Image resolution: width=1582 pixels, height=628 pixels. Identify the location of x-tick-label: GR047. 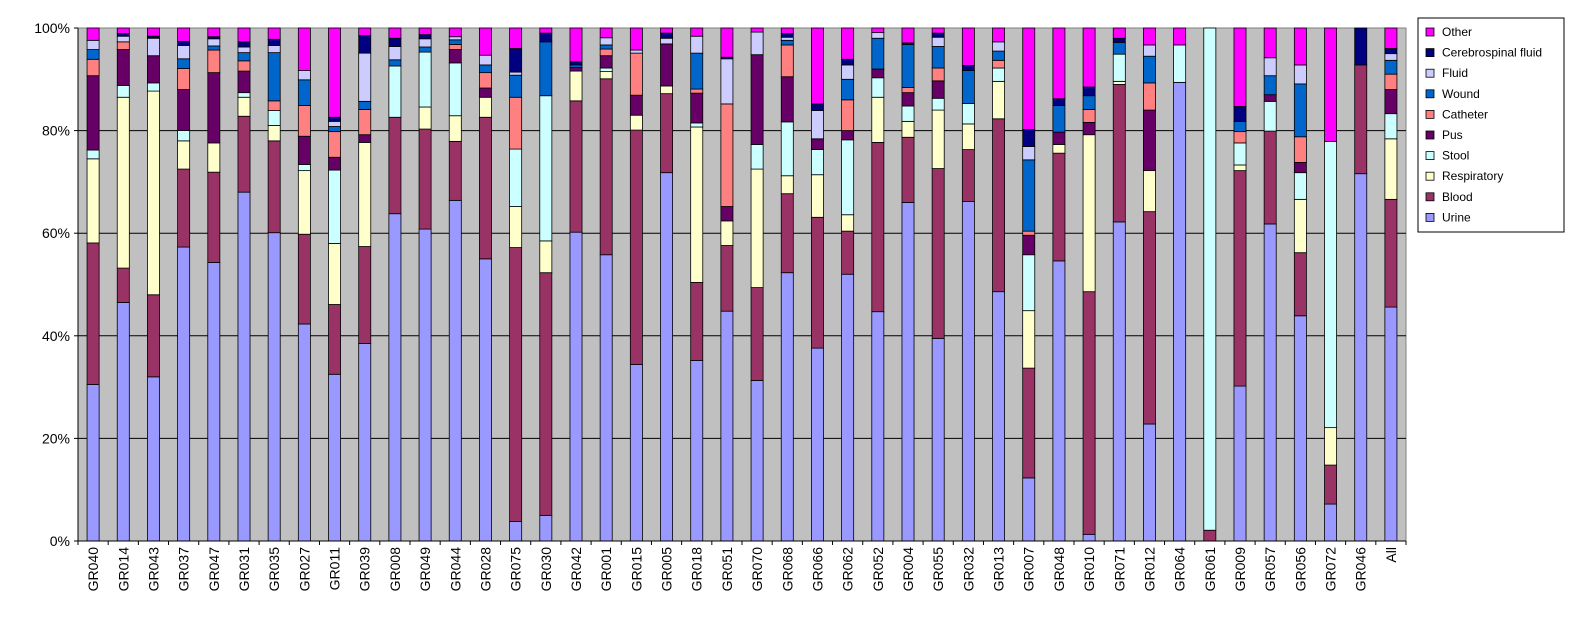
(214, 569).